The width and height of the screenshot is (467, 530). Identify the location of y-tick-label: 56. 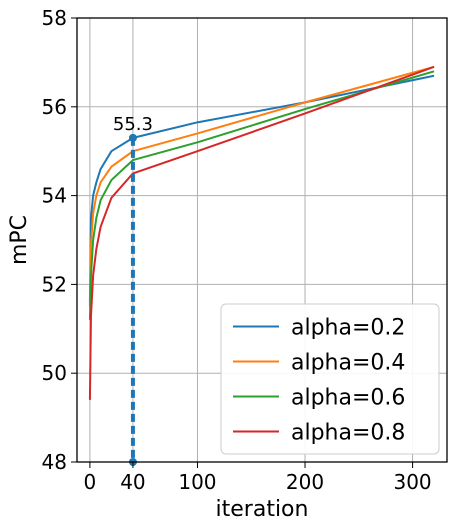
(54, 107).